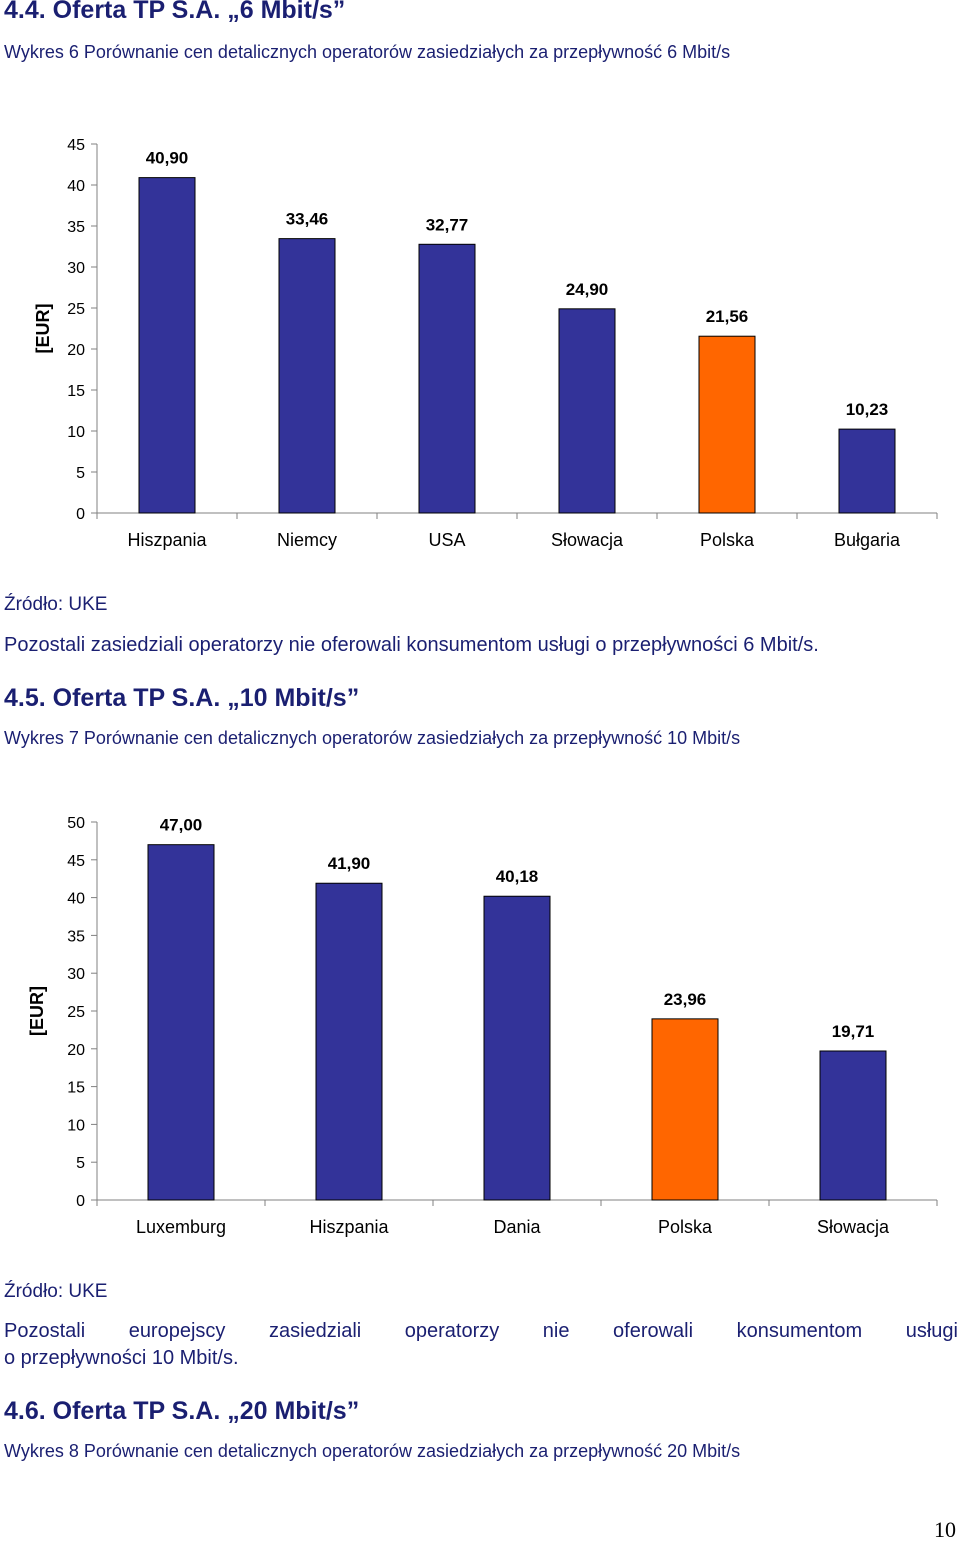 The width and height of the screenshot is (960, 1543). What do you see at coordinates (447, 378) in the screenshot?
I see `bar-usa` at bounding box center [447, 378].